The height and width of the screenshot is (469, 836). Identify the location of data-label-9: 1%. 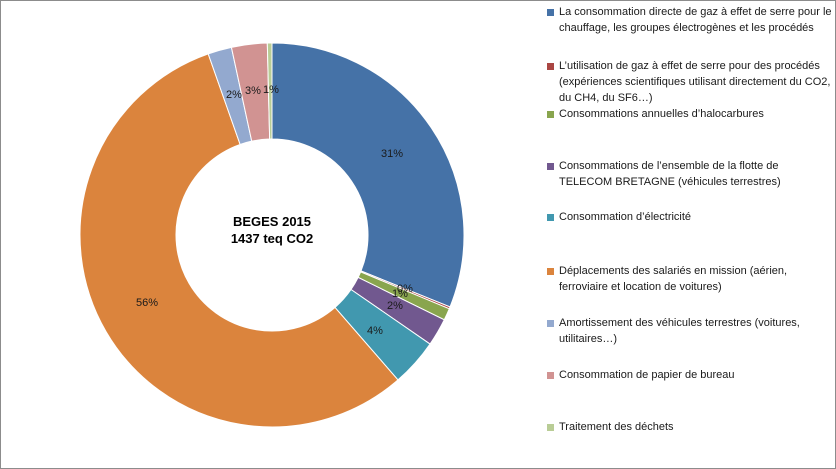
(271, 90).